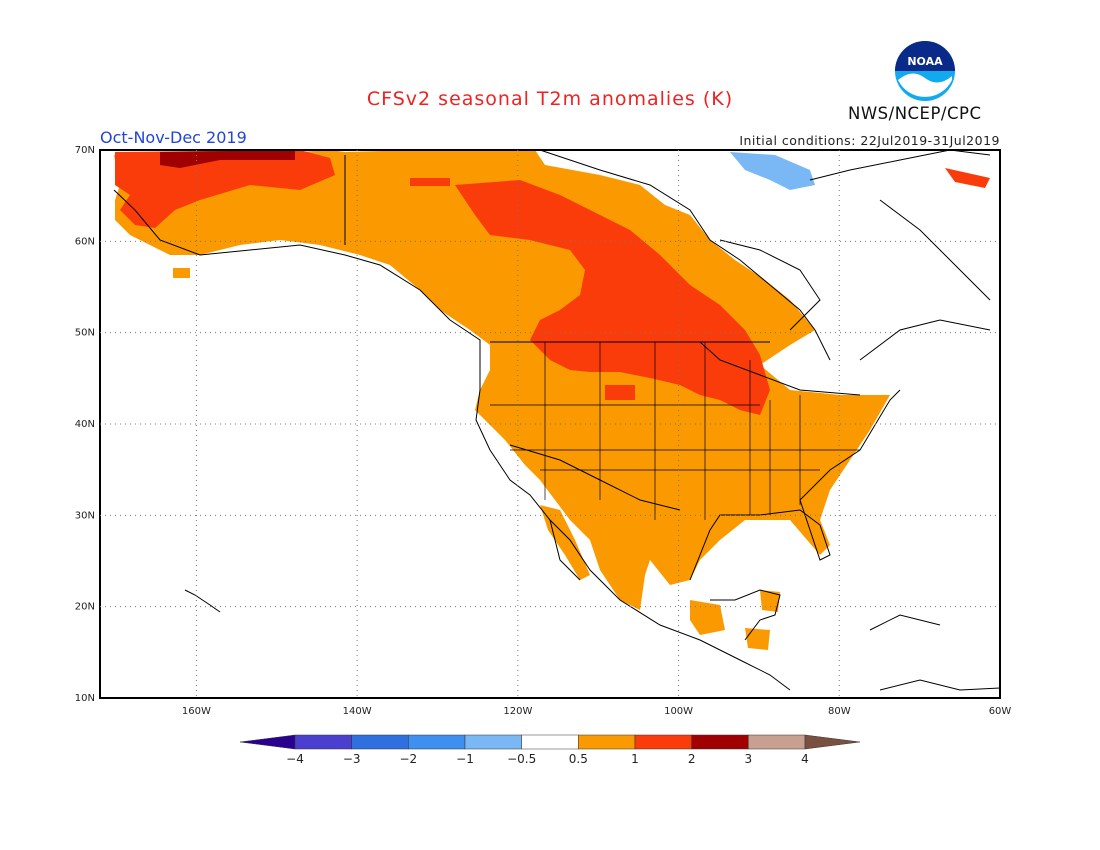 Image resolution: width=1100 pixels, height=850 pixels. What do you see at coordinates (620, 392) in the screenshot?
I see `anomaly-red-wyoming` at bounding box center [620, 392].